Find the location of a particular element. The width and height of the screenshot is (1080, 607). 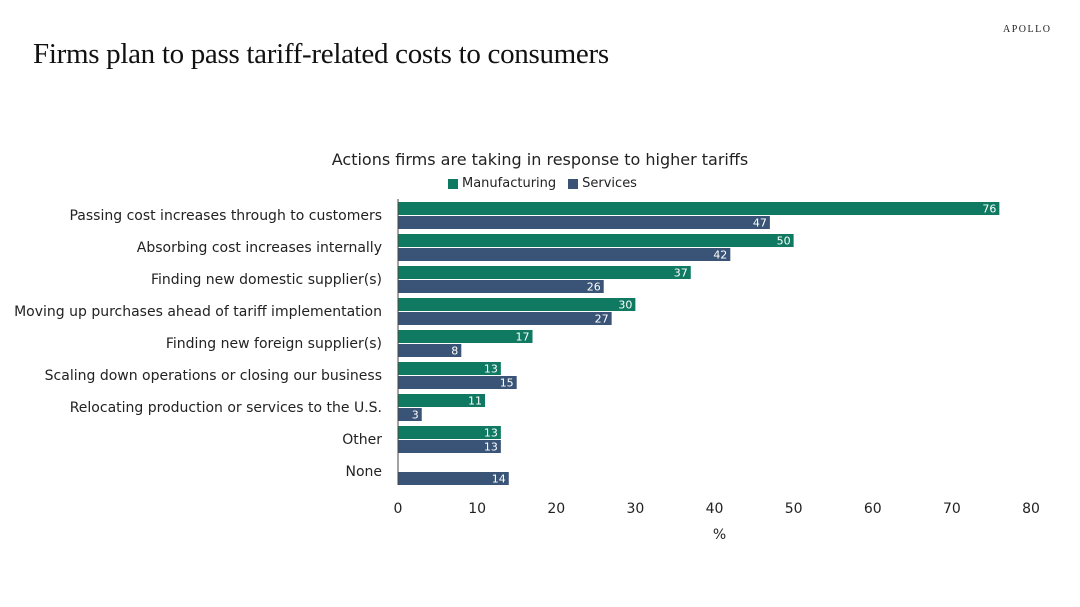

data-label: 15 is located at coordinates (507, 383).